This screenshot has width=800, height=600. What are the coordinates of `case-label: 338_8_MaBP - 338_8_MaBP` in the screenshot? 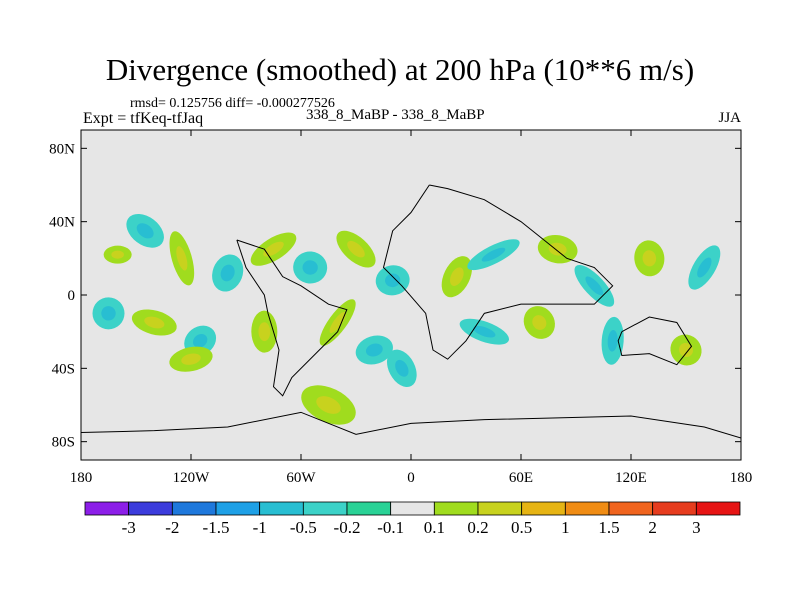 It's located at (395, 115).